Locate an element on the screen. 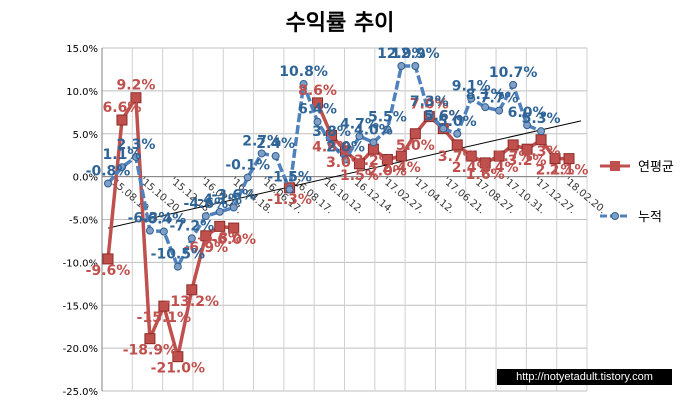  data-label: -15.1% is located at coordinates (164, 318).